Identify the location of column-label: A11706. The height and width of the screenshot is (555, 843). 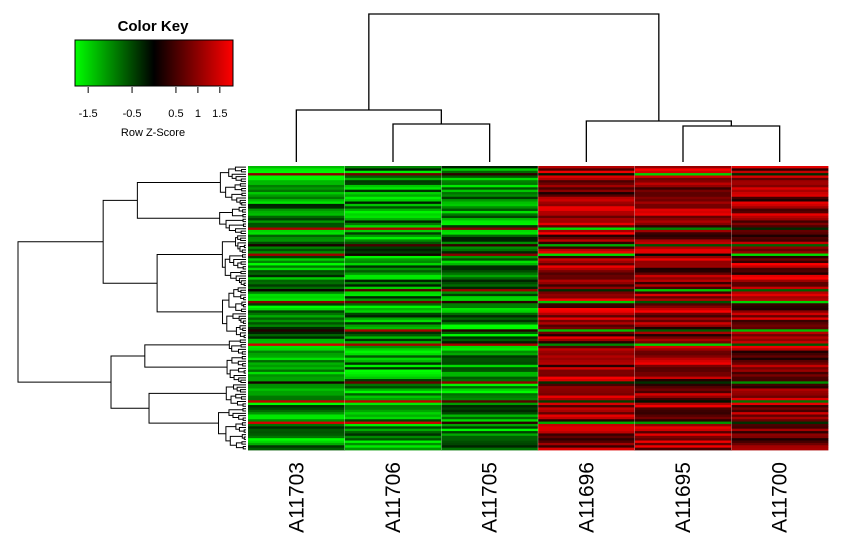
(393, 497).